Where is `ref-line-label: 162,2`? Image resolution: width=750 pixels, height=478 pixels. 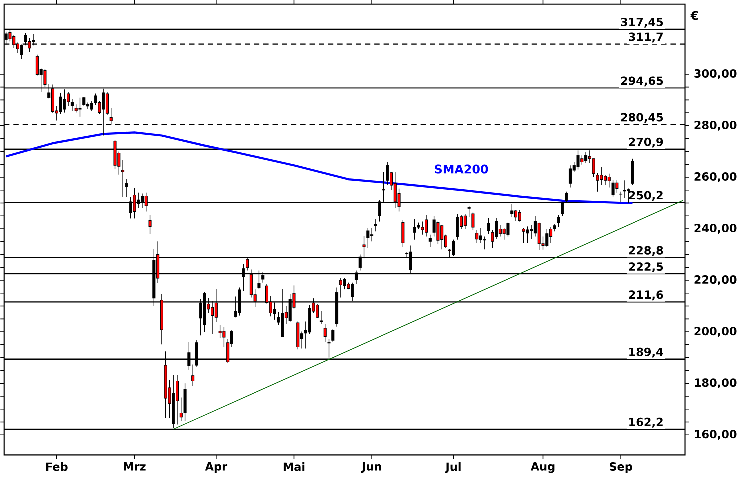
ref-line-label: 162,2 is located at coordinates (646, 423).